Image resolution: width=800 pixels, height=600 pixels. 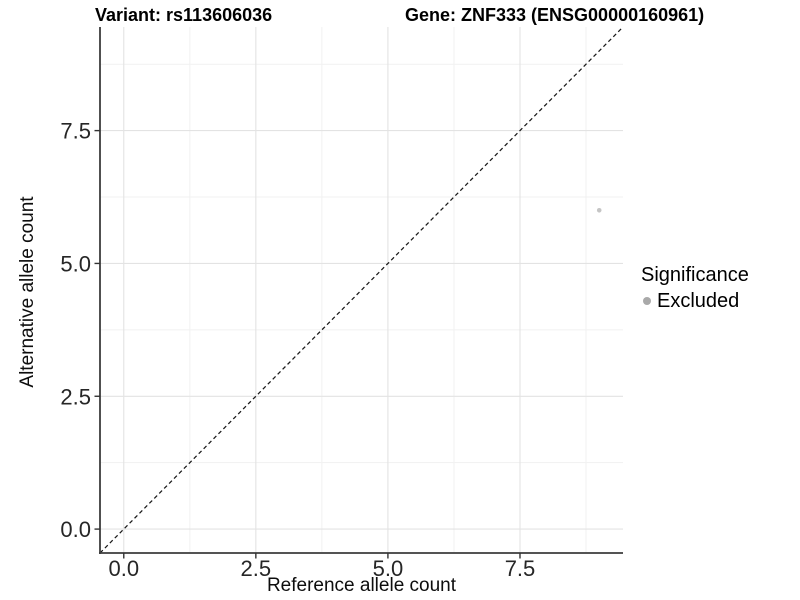 I want to click on plot-title-variant: Variant: rs113606036, so click(x=184, y=15).